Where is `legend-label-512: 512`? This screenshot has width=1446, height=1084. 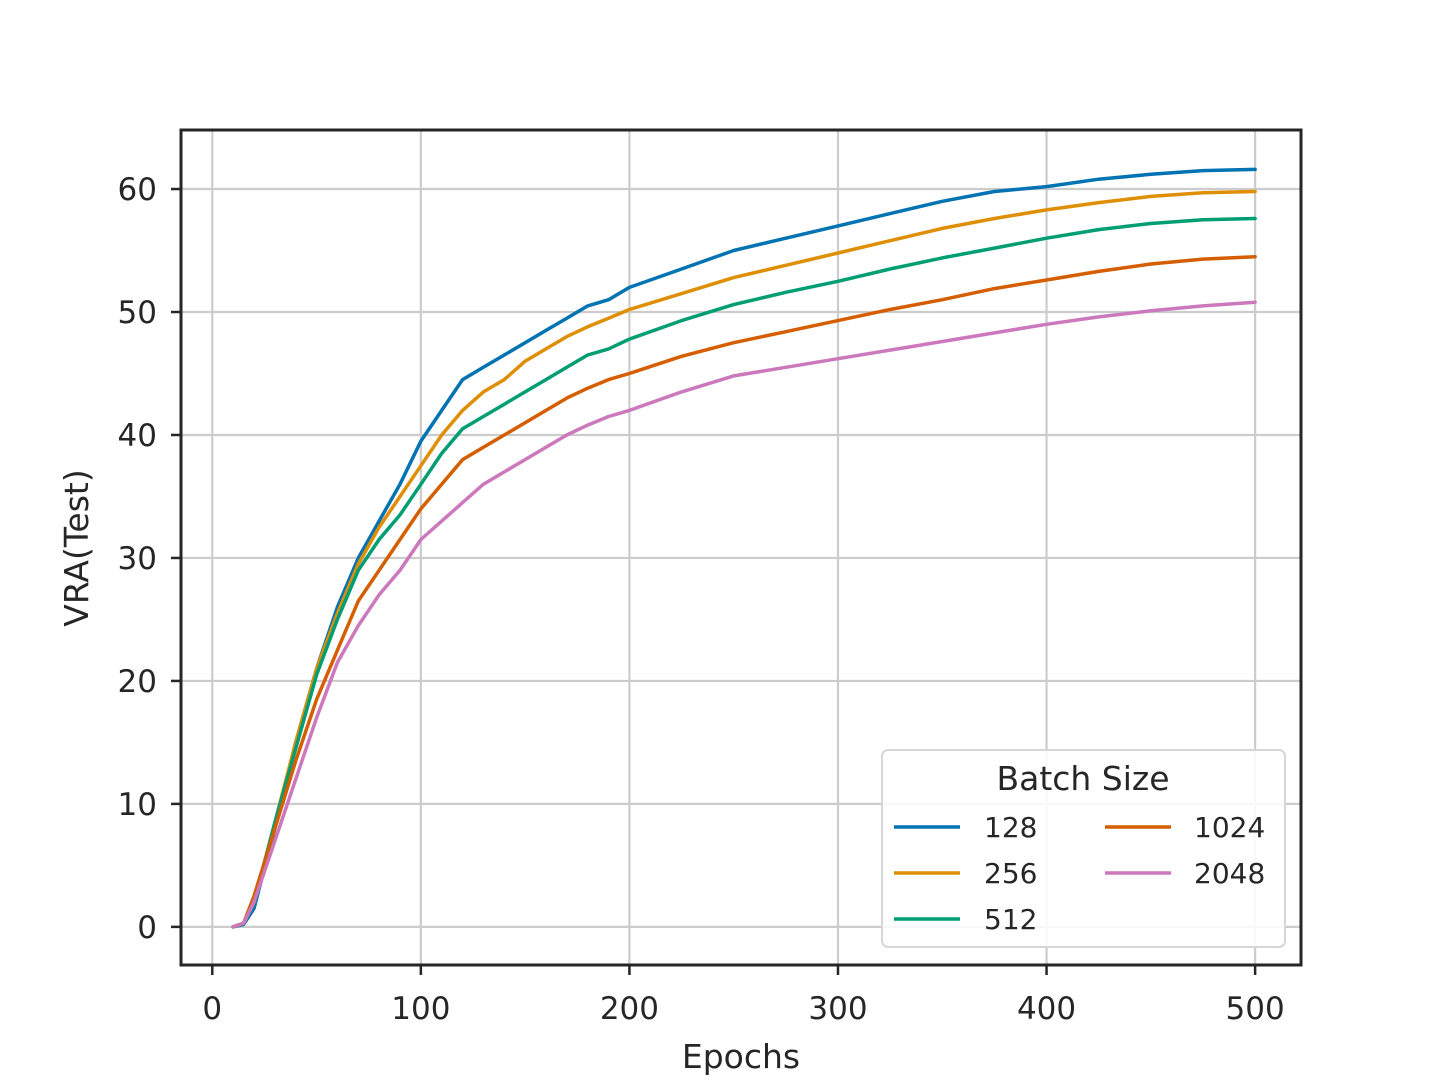
legend-label-512: 512 is located at coordinates (1010, 919).